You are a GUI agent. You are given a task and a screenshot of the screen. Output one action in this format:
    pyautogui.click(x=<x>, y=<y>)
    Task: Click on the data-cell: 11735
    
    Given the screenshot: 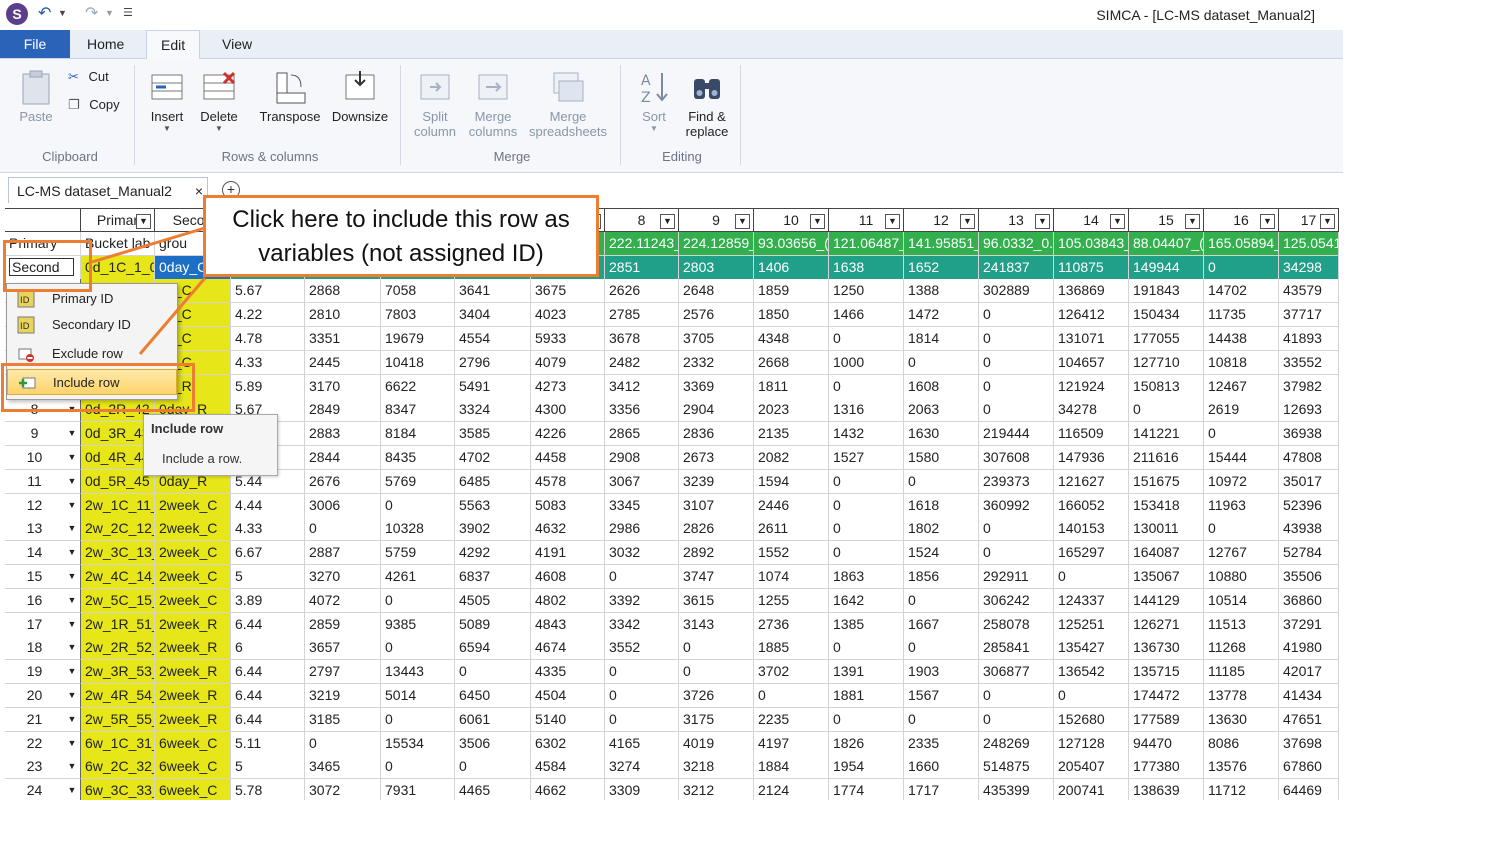 What is the action you would take?
    pyautogui.click(x=1241, y=315)
    